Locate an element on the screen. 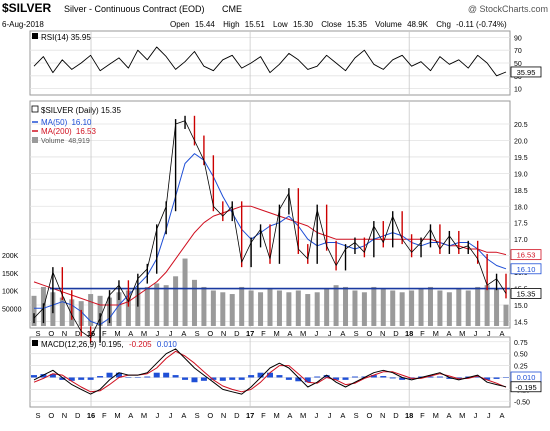  price-tick-label: 17.5 is located at coordinates (521, 224).